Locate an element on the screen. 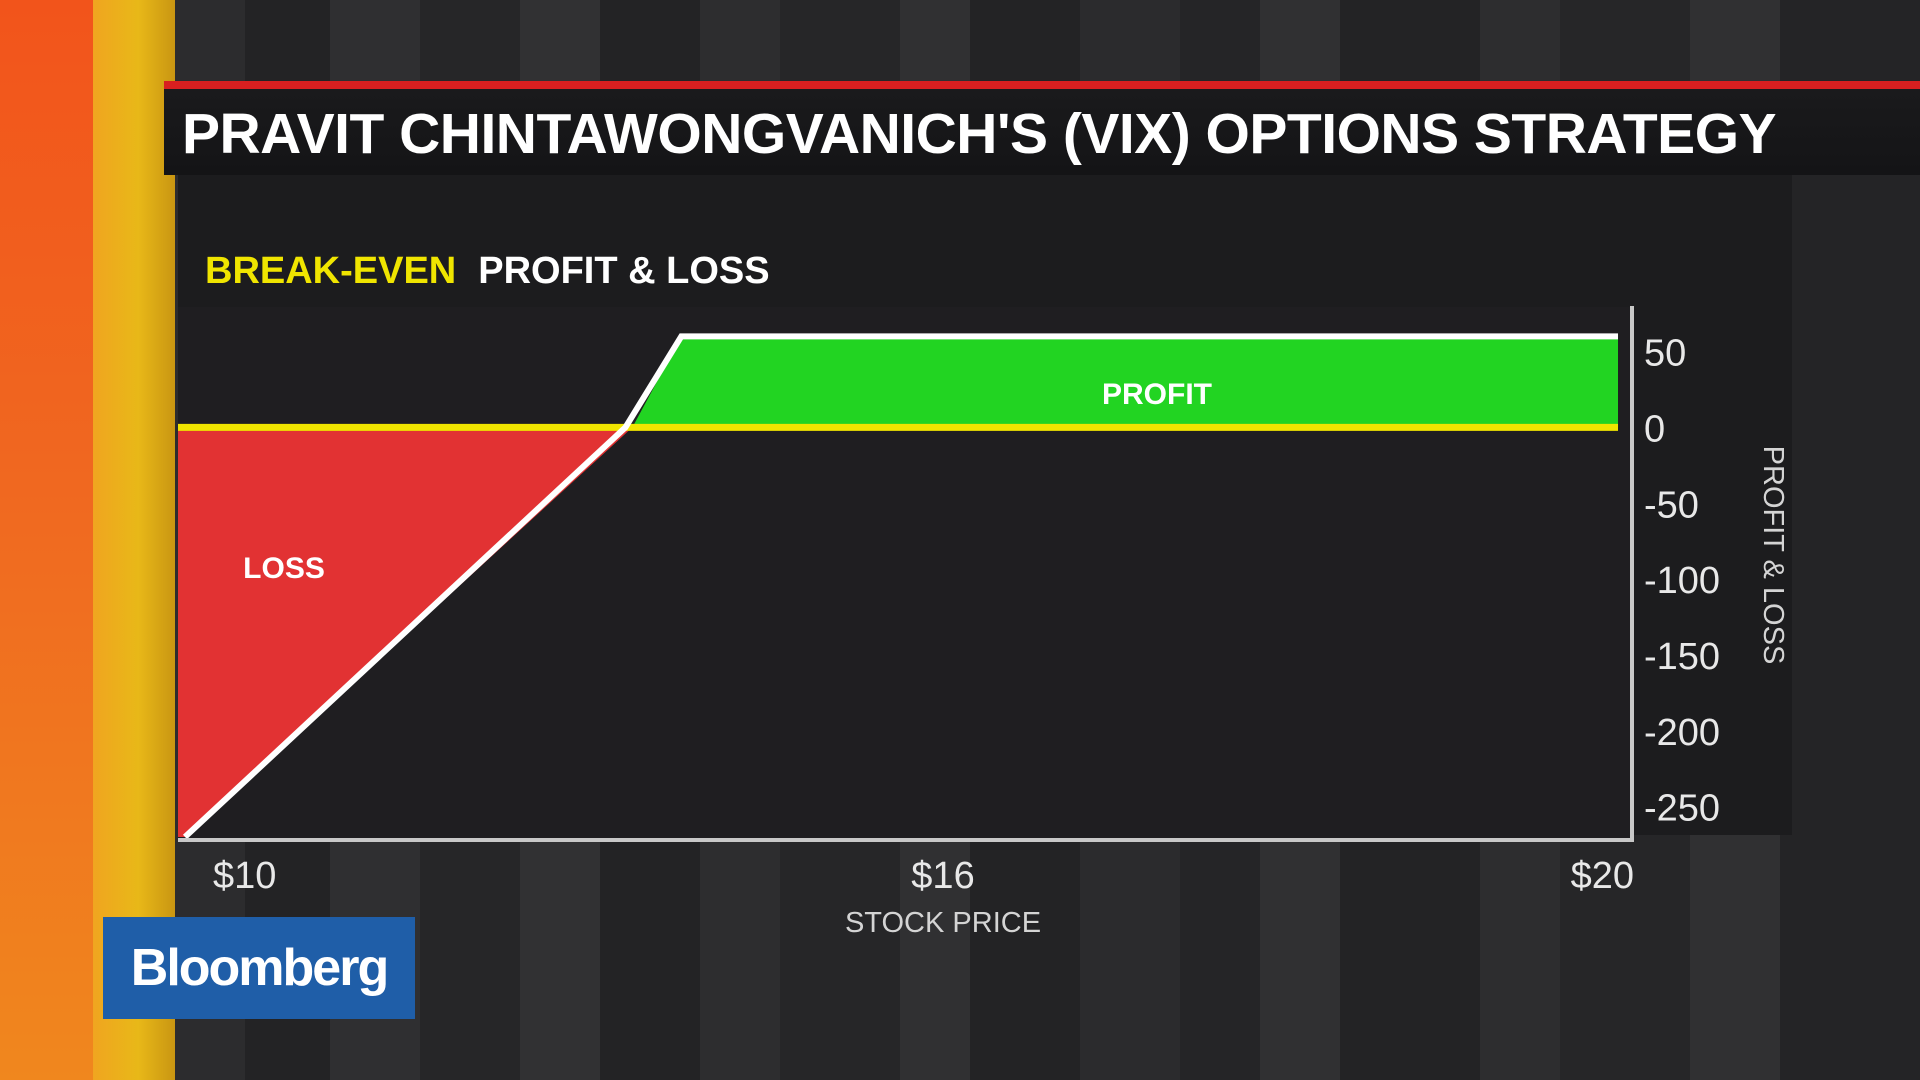 The image size is (1920, 1080). title-accent-rule is located at coordinates (1042, 85).